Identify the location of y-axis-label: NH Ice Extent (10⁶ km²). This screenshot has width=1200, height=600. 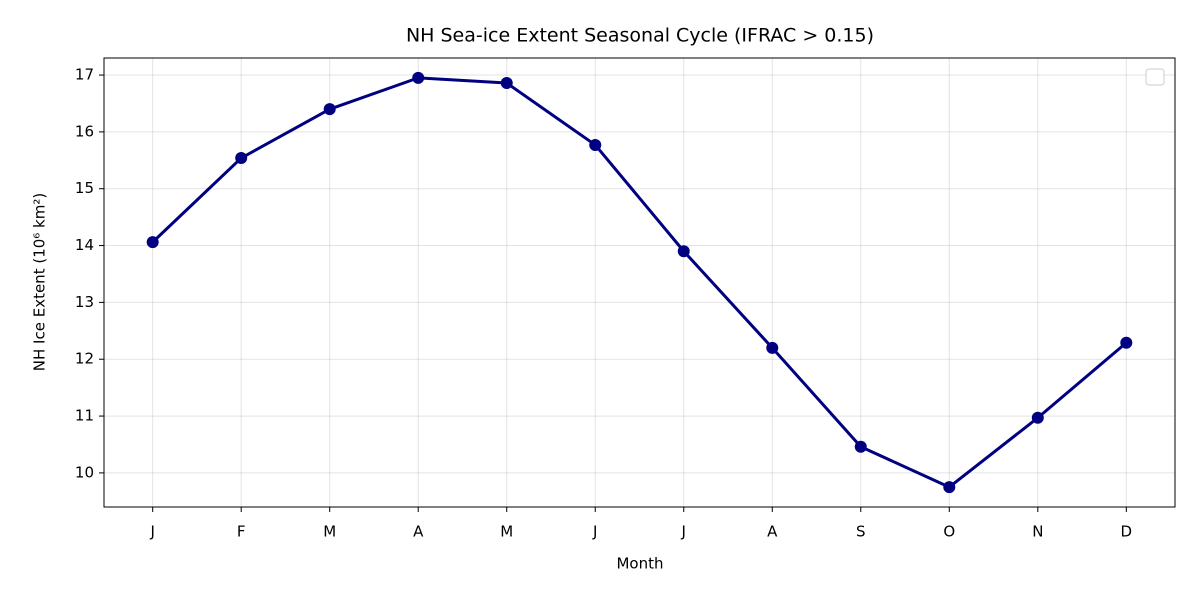
(40, 282).